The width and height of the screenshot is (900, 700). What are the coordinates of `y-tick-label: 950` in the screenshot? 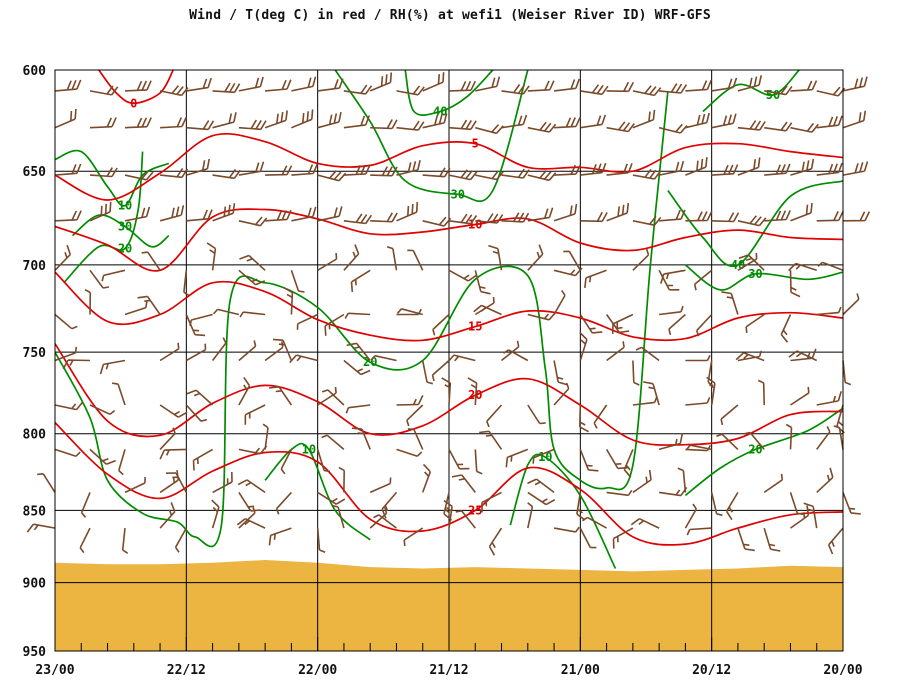 It's located at (35, 652).